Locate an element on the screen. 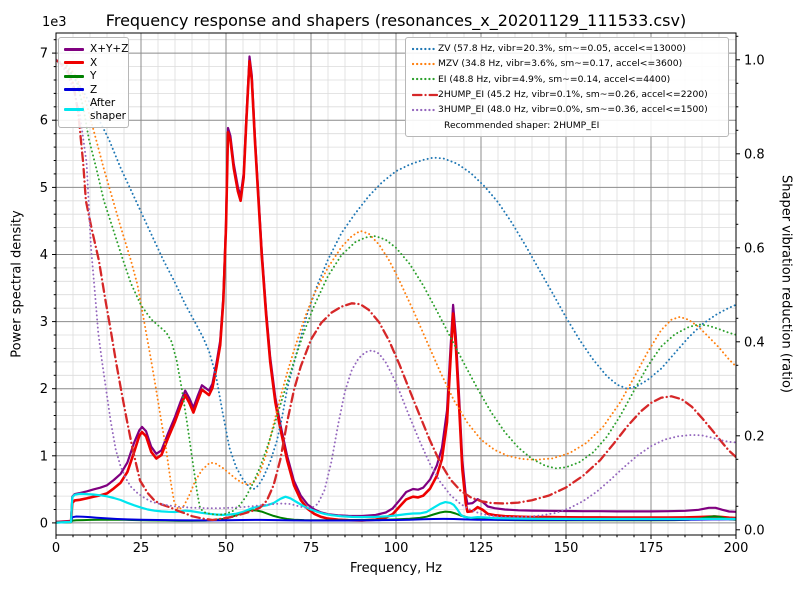 Image resolution: width=800 pixels, height=600 pixels. svg-text: 7 is located at coordinates (44, 54).